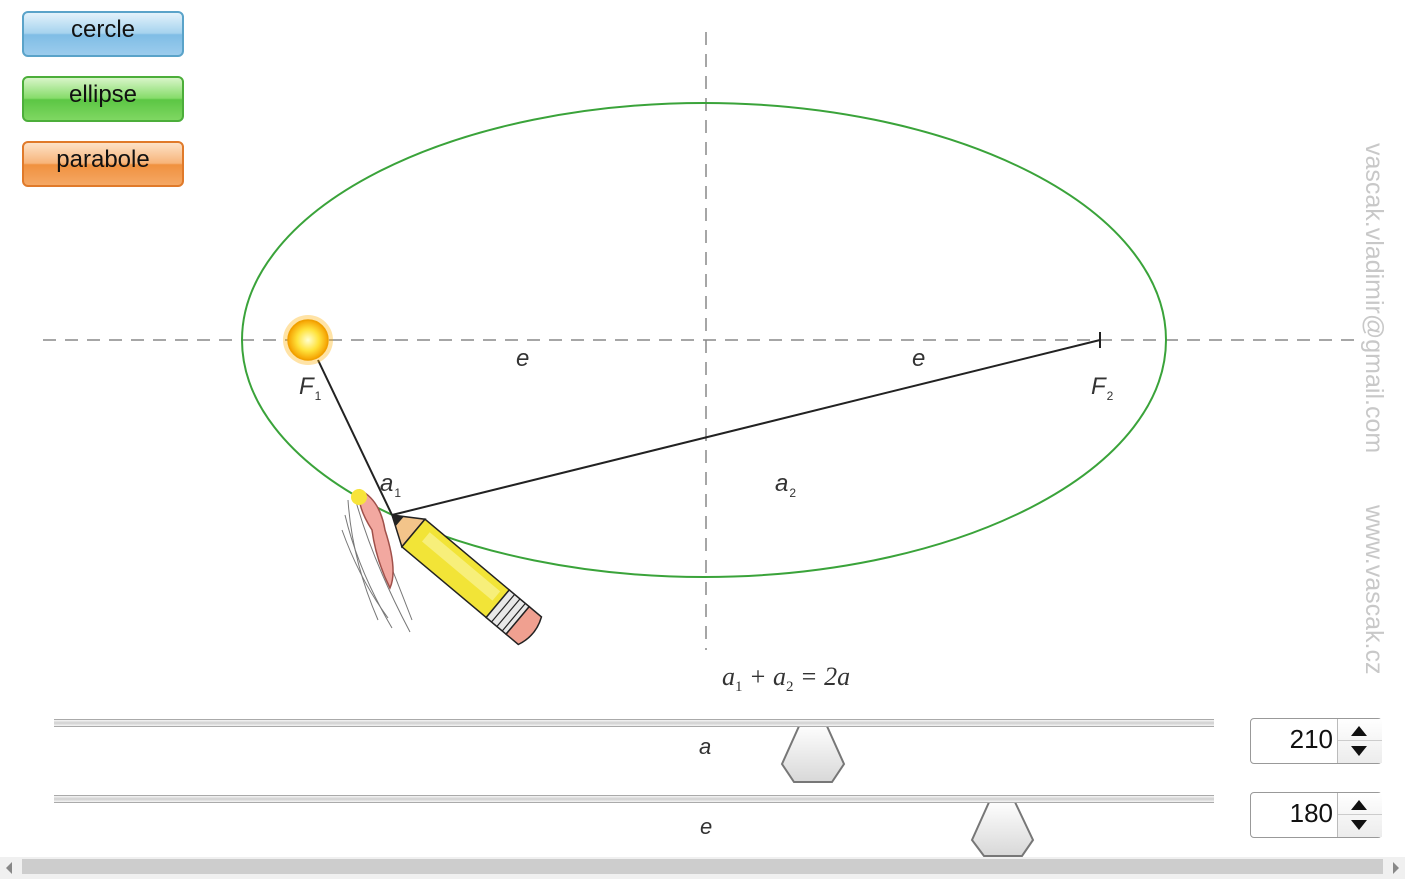 The height and width of the screenshot is (879, 1405). I want to click on pencil-icon, so click(442, 567).